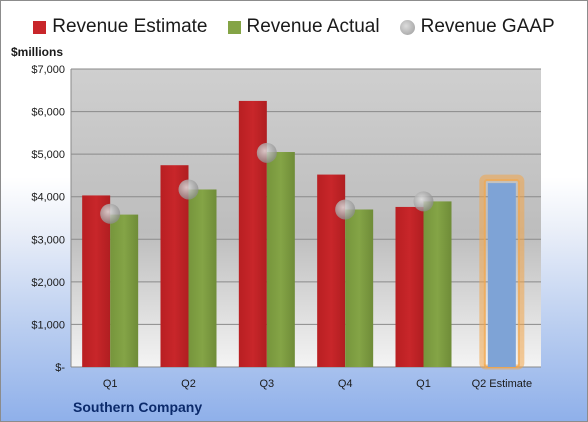 The width and height of the screenshot is (588, 422). What do you see at coordinates (234, 27) in the screenshot?
I see `legend-swatch-actual` at bounding box center [234, 27].